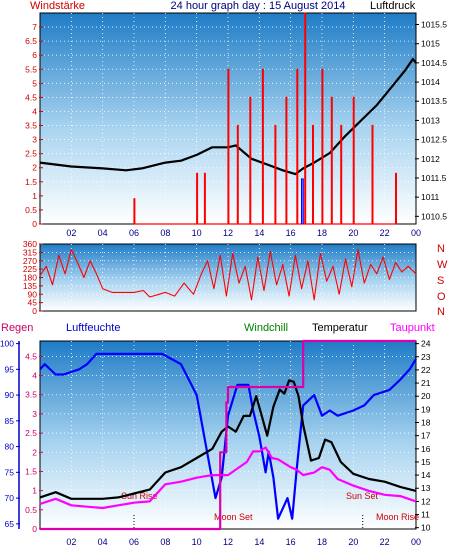 This screenshot has height=555, width=470. I want to click on y-tick-label-wind: 2.5, so click(31, 154).